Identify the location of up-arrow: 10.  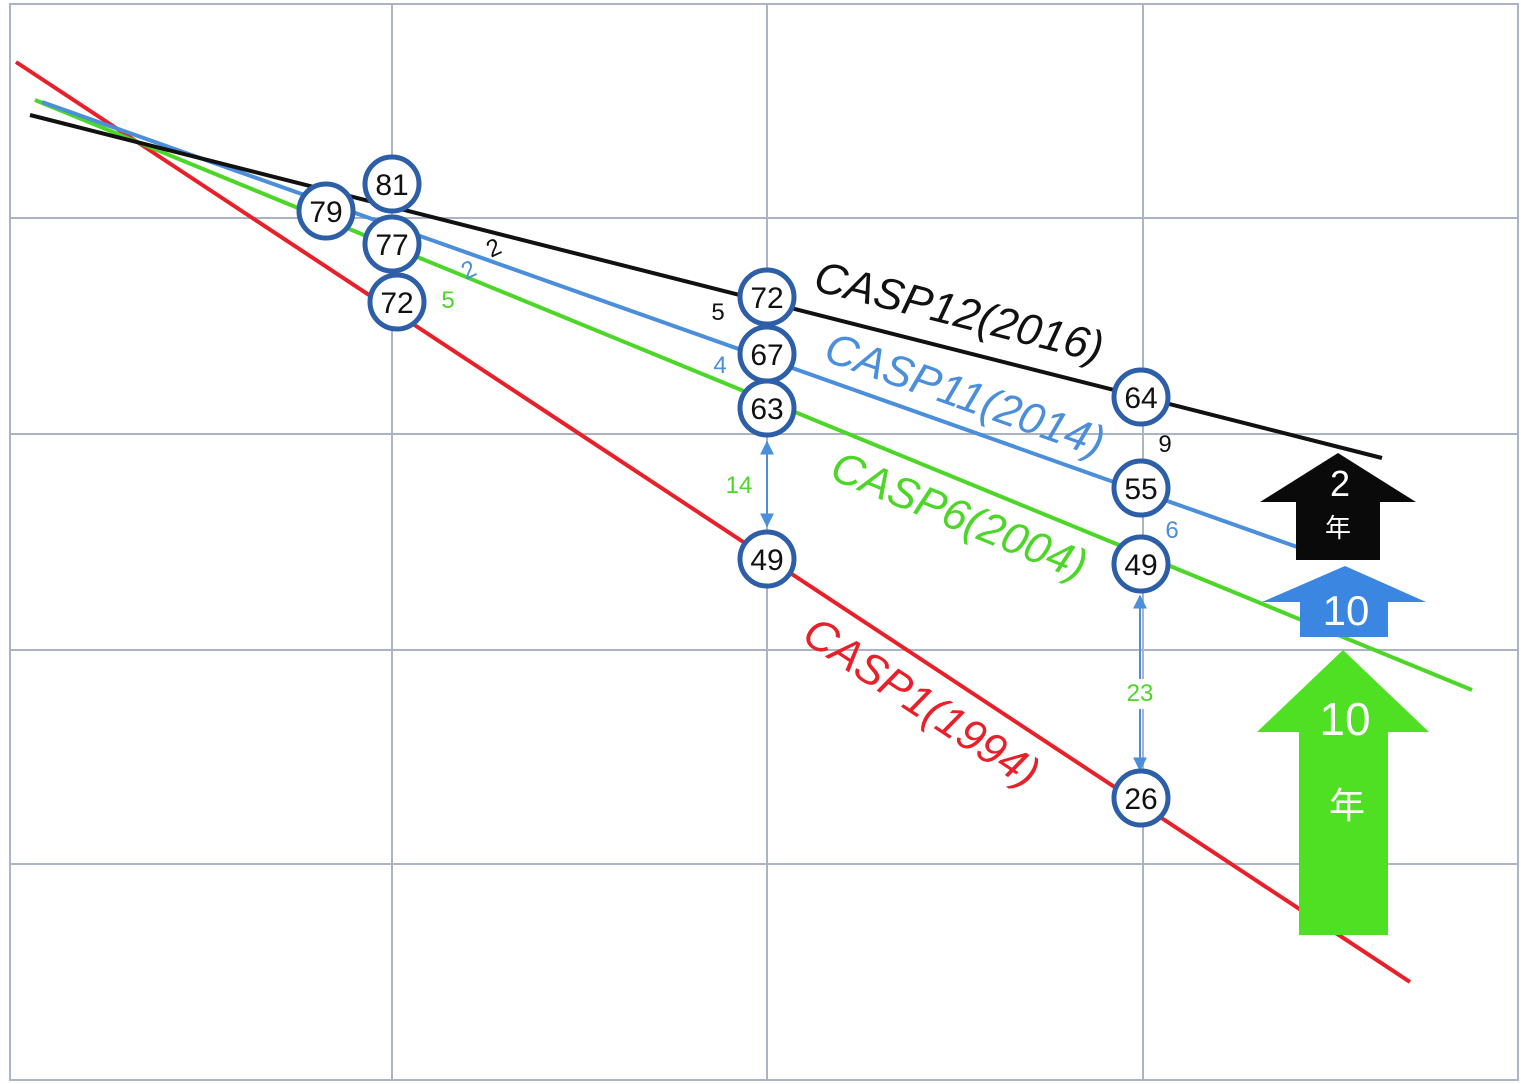
(1344, 601).